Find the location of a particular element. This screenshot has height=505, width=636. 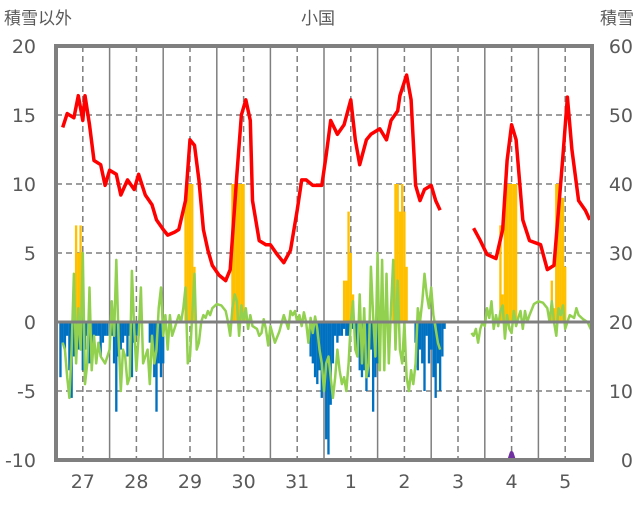

left-tick-label: 5 is located at coordinates (30, 254).